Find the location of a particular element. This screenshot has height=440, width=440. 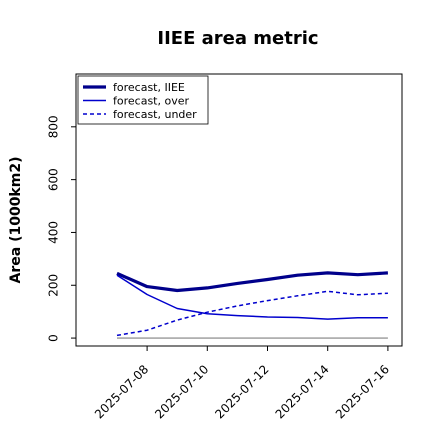

y-tick-label: 800 is located at coordinates (54, 126).